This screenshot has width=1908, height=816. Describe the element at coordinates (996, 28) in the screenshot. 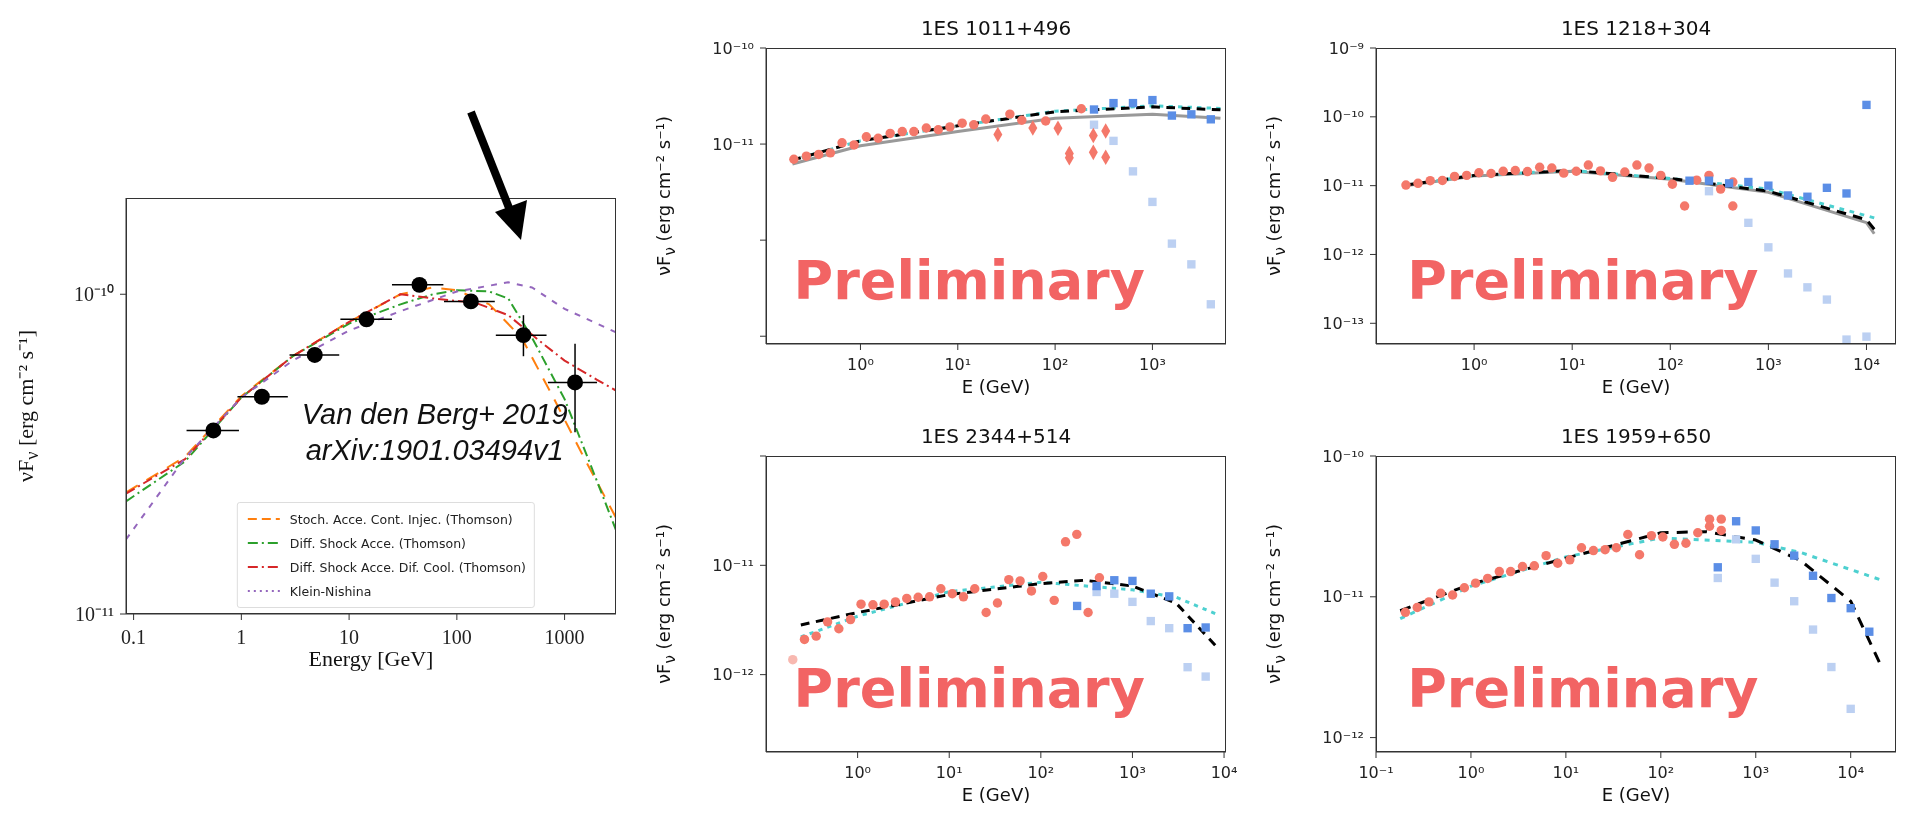

I see `chart-title: 1ES 1011+496` at that location.